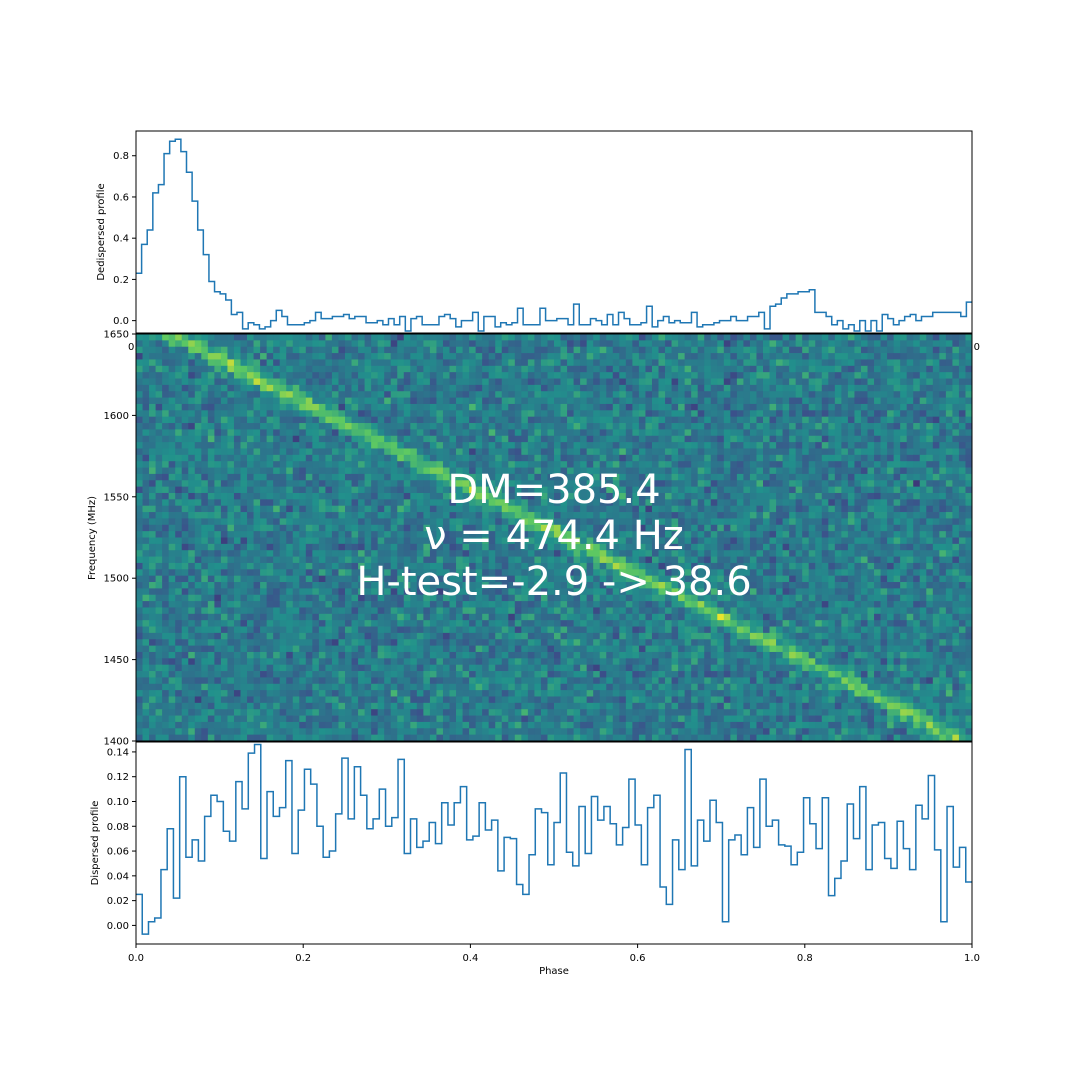 This screenshot has height=1080, width=1080. I want to click on dedispersed-profile-ylabel: Dedispersed profile, so click(101, 231).